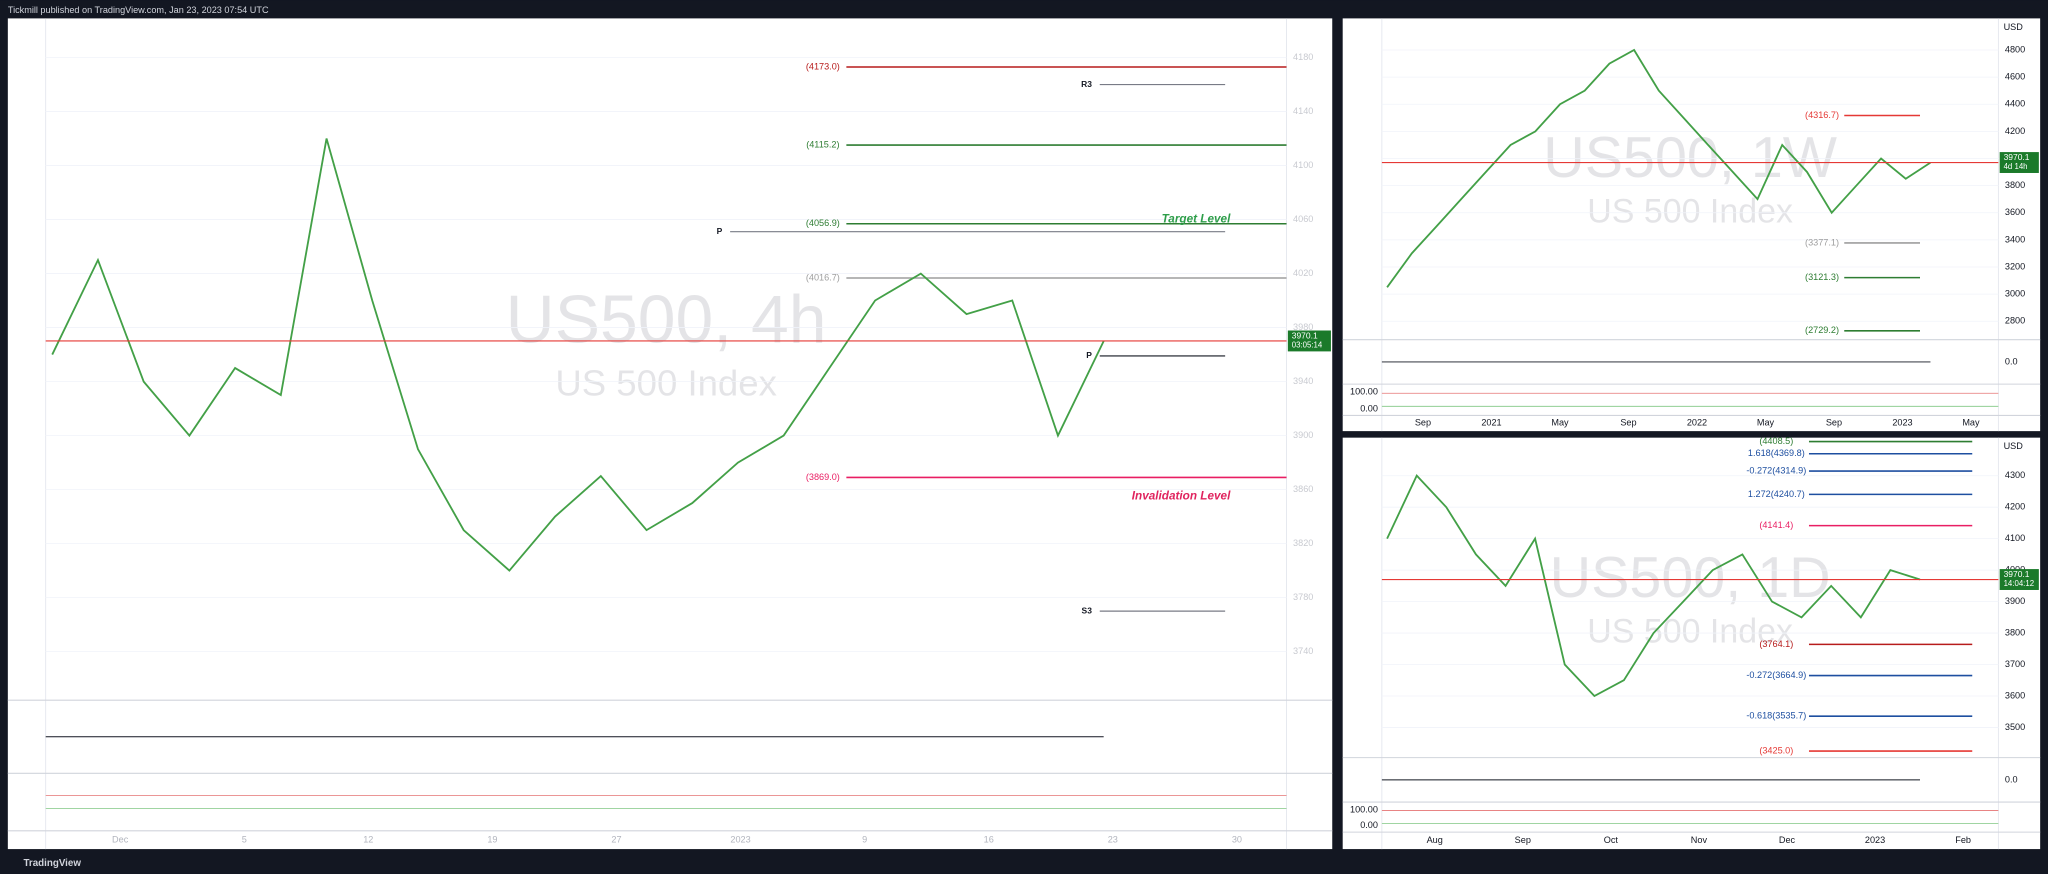 The width and height of the screenshot is (2048, 874). Describe the element at coordinates (1776, 716) in the screenshot. I see `level-label: -0.618(3535.7)` at that location.